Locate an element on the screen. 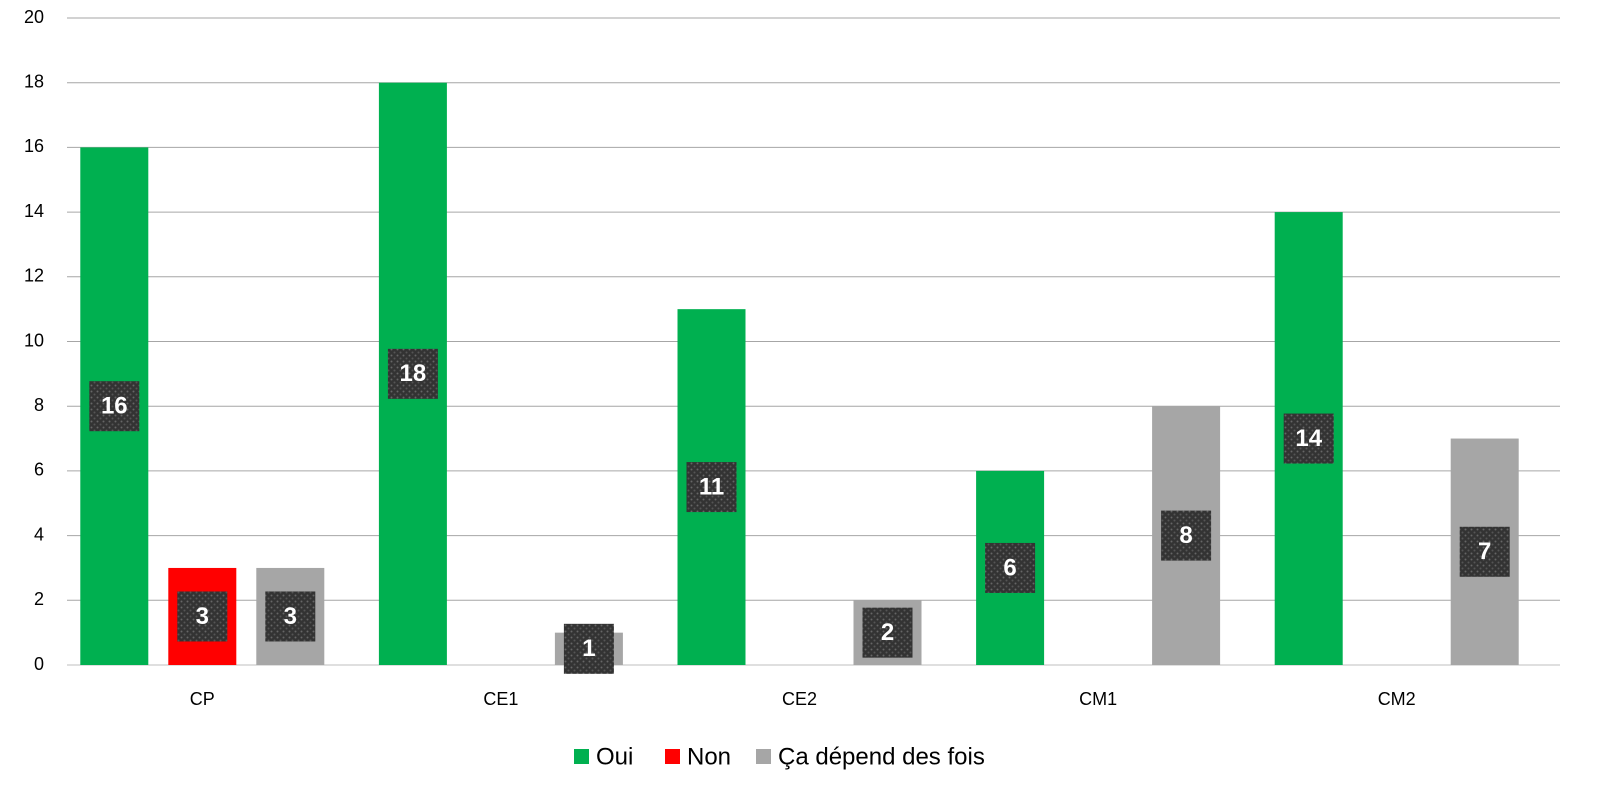  legend-label: Non is located at coordinates (709, 756).